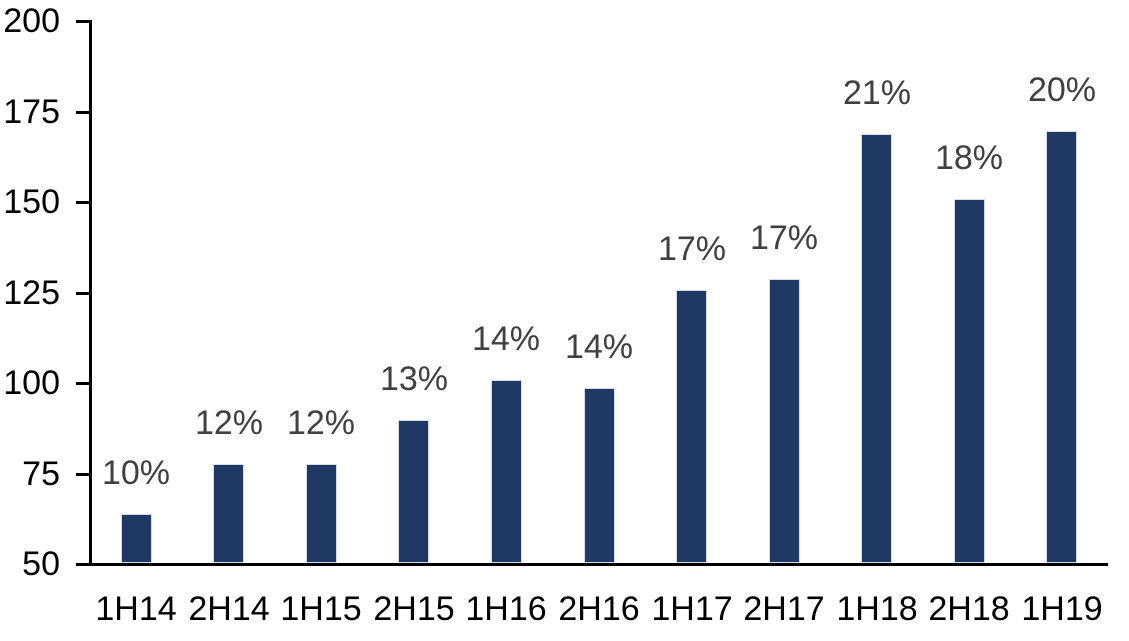 This screenshot has height=641, width=1129. Describe the element at coordinates (1061, 347) in the screenshot. I see `bar-1h19` at that location.